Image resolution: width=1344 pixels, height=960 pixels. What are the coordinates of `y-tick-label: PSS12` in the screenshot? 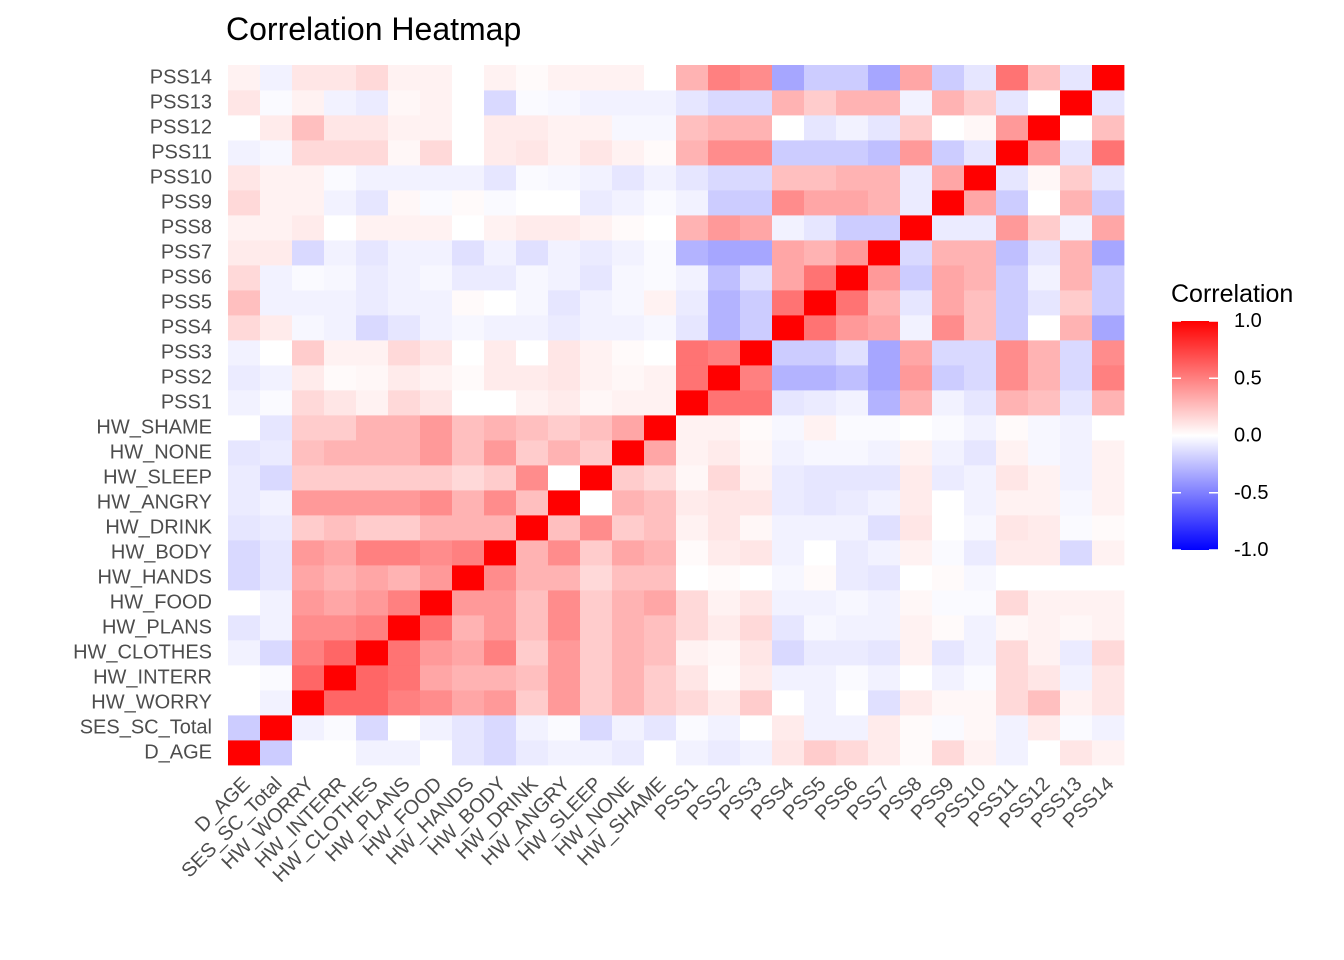 It's located at (181, 128).